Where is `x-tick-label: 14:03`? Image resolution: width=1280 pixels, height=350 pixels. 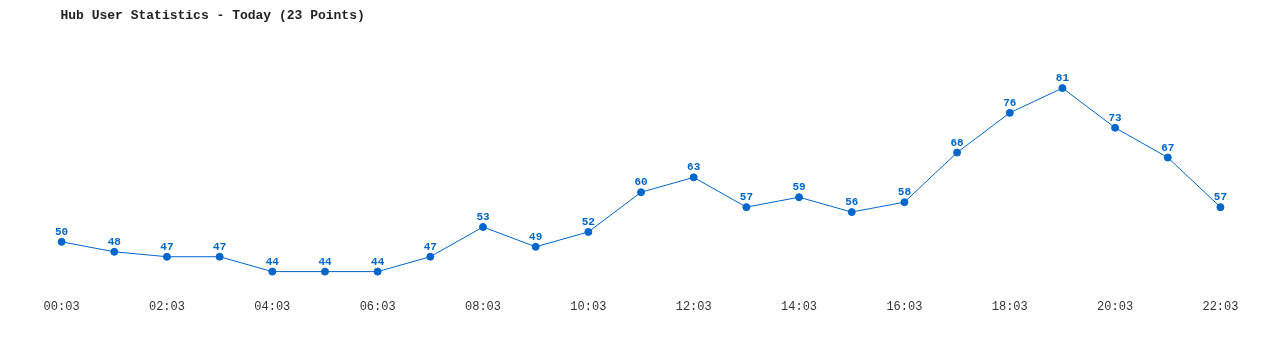 x-tick-label: 14:03 is located at coordinates (799, 306).